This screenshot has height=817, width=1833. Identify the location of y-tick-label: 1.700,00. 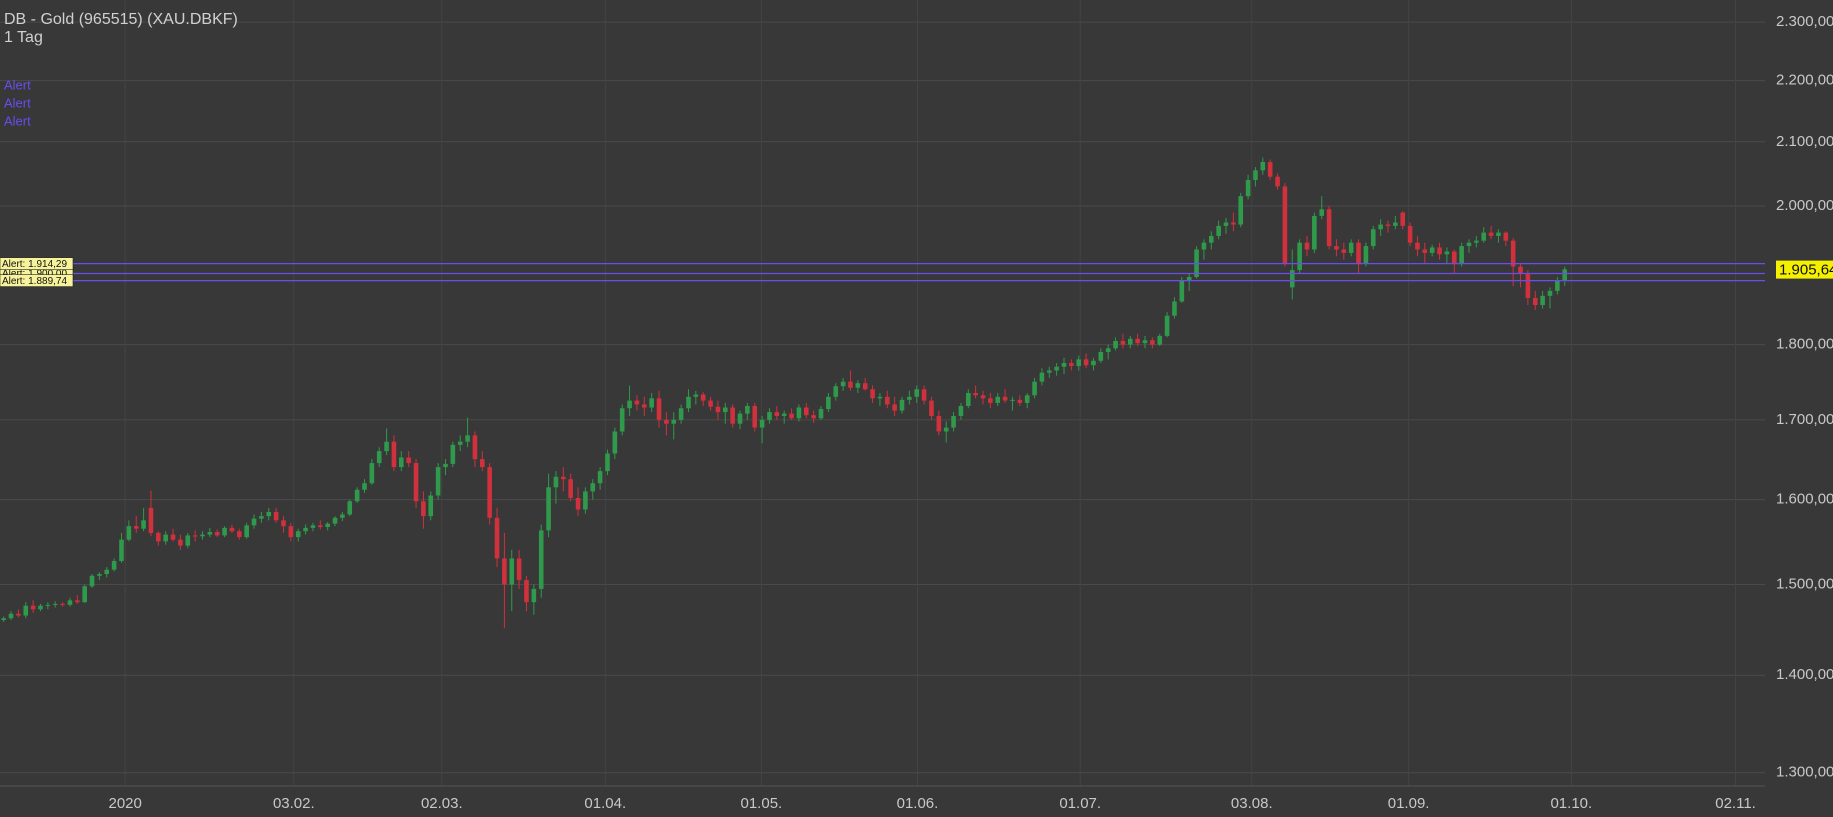
(1804, 419).